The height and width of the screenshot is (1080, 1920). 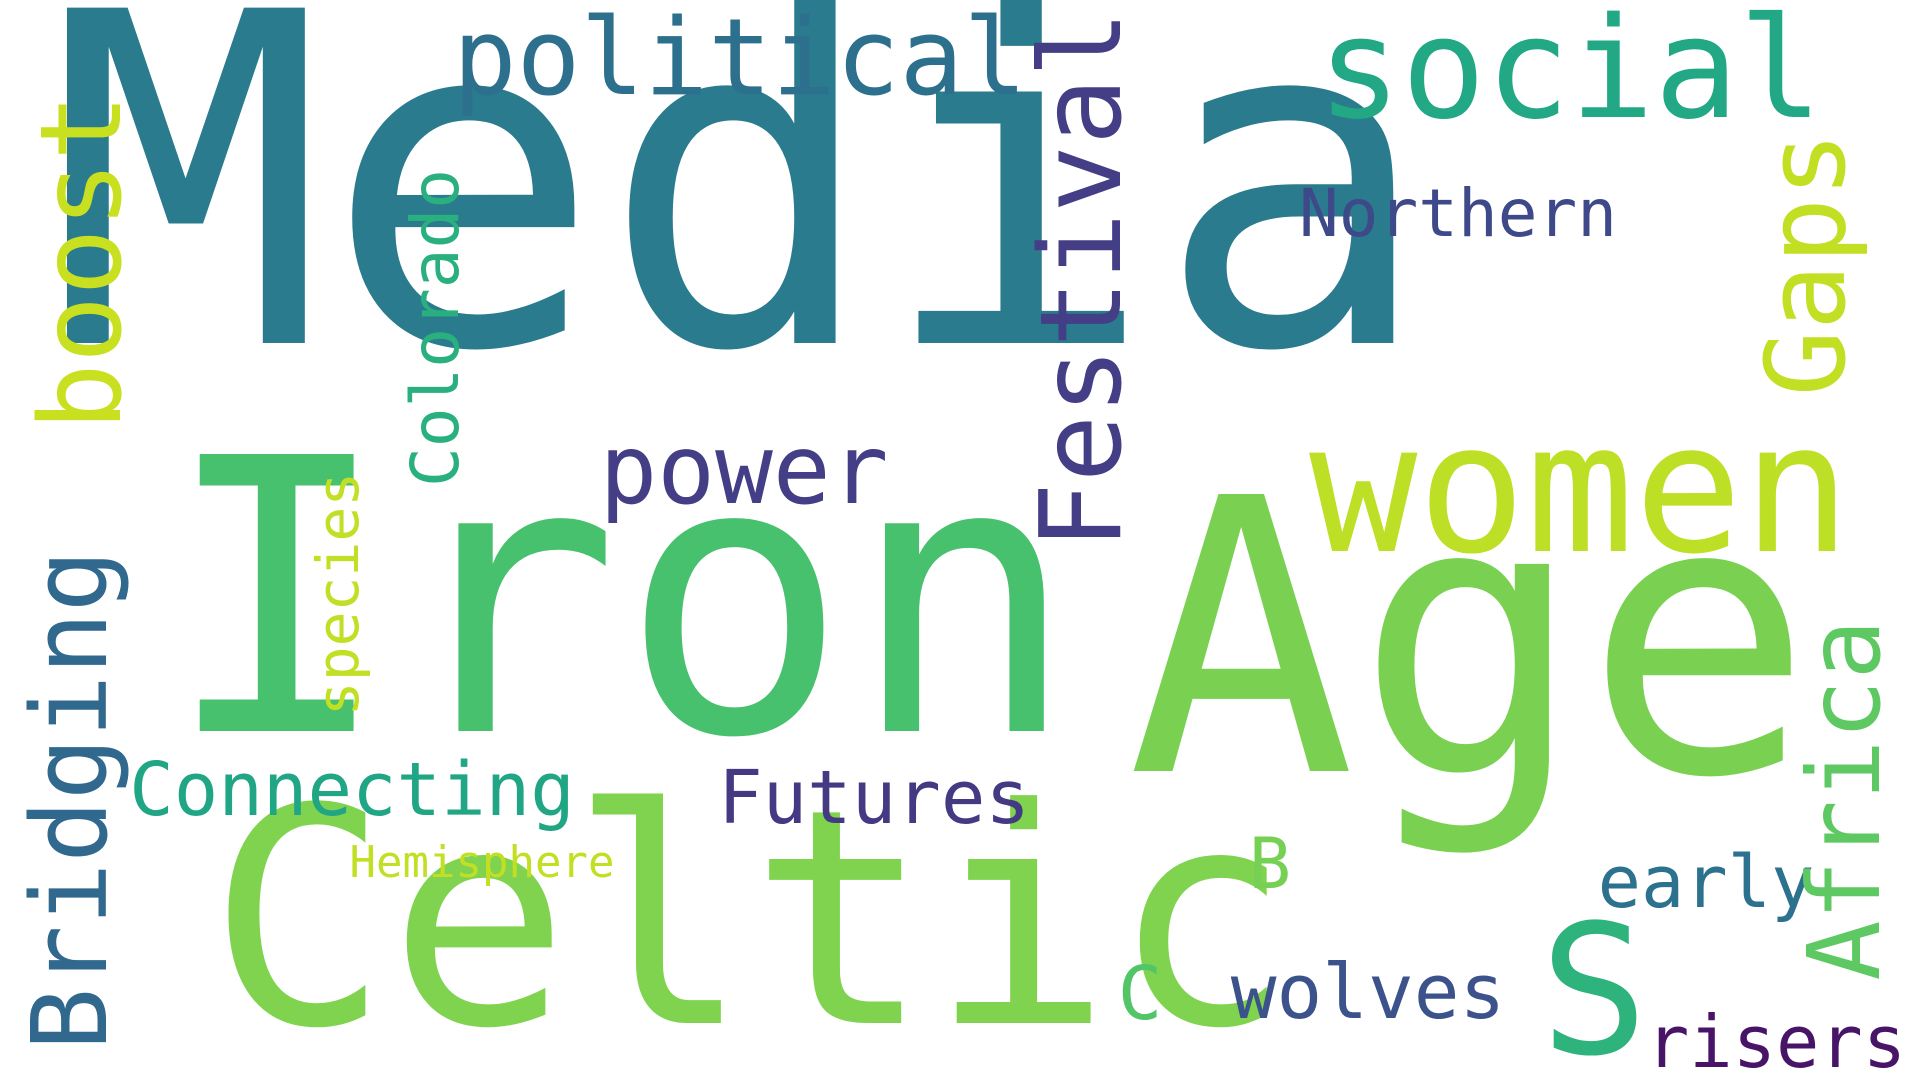 What do you see at coordinates (1776, 1040) in the screenshot?
I see `word-risers: risers` at bounding box center [1776, 1040].